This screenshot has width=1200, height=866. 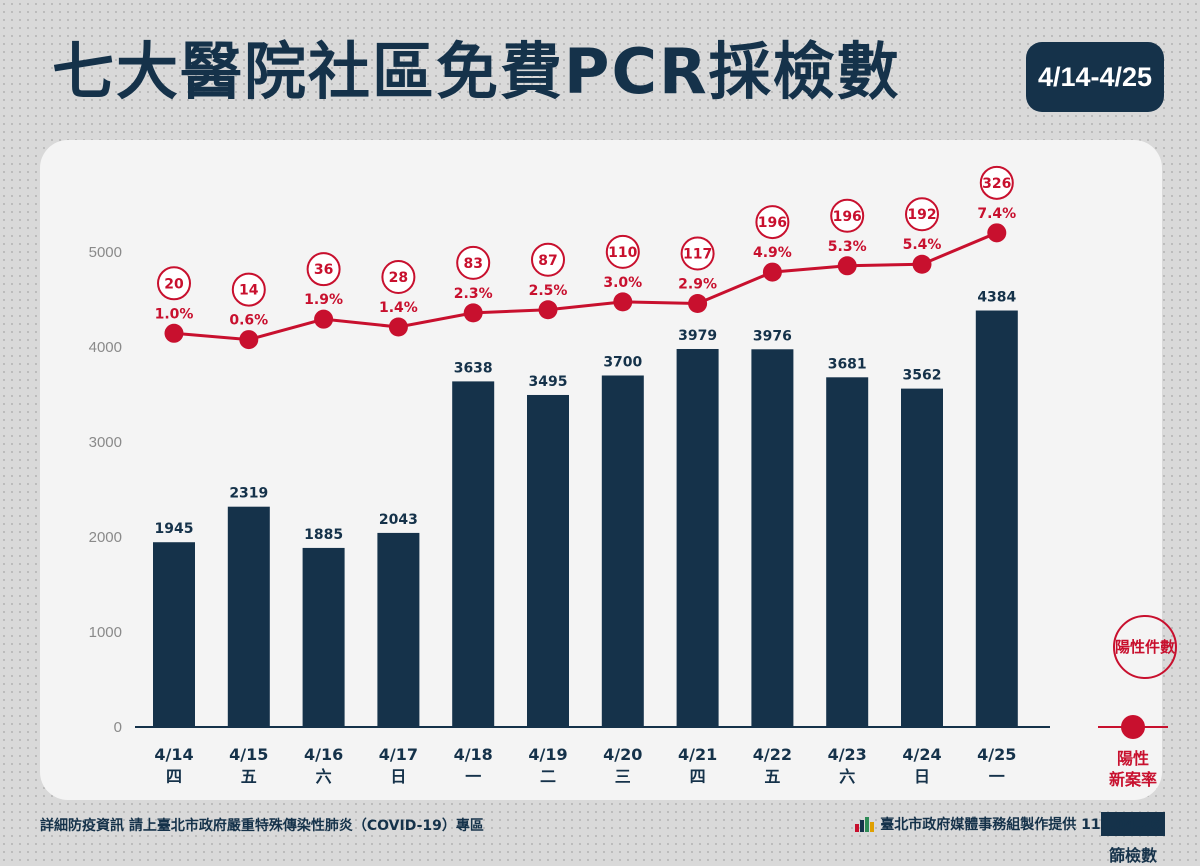 I want to click on positive-count-label: 192, so click(x=921, y=215).